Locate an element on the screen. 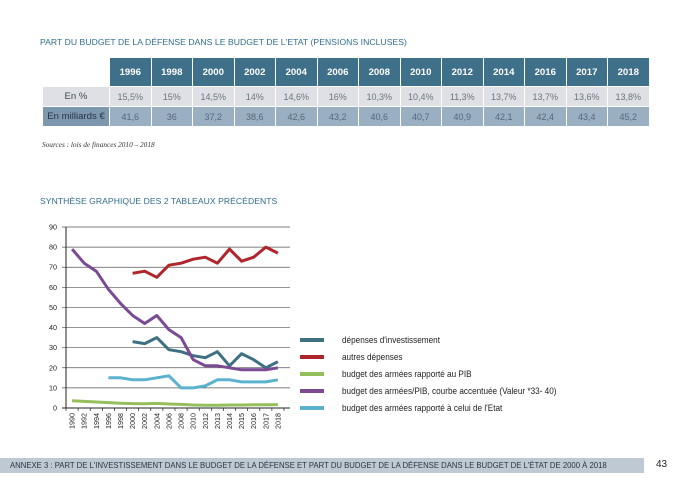 The image size is (675, 484). year-header: 2000 is located at coordinates (213, 72).